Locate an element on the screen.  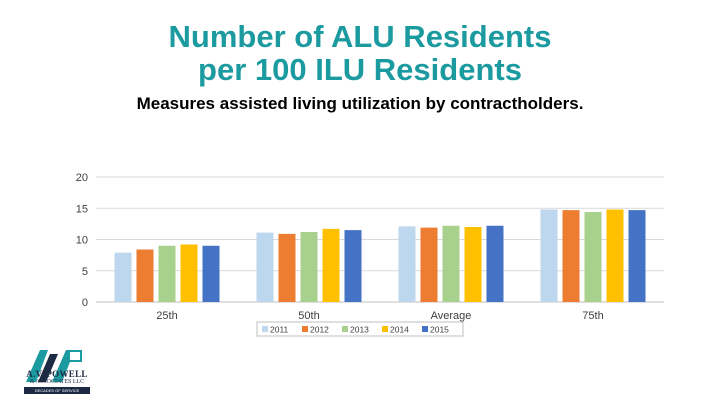
x-tick-label: 50th is located at coordinates (308, 316).